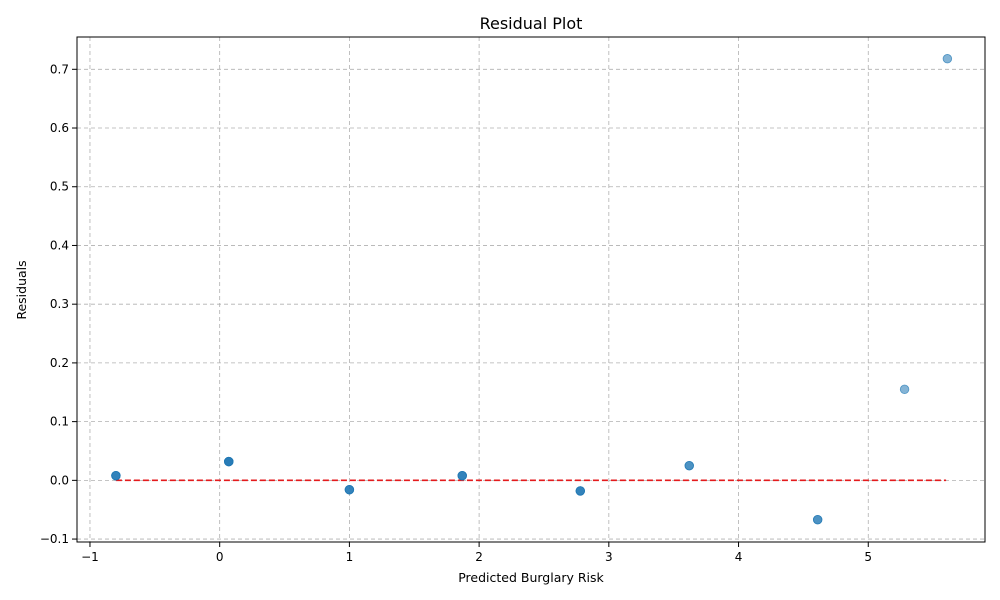  I want to click on x-axis-ticks: −1 0 1 2 3 4 5, so click(476, 553).